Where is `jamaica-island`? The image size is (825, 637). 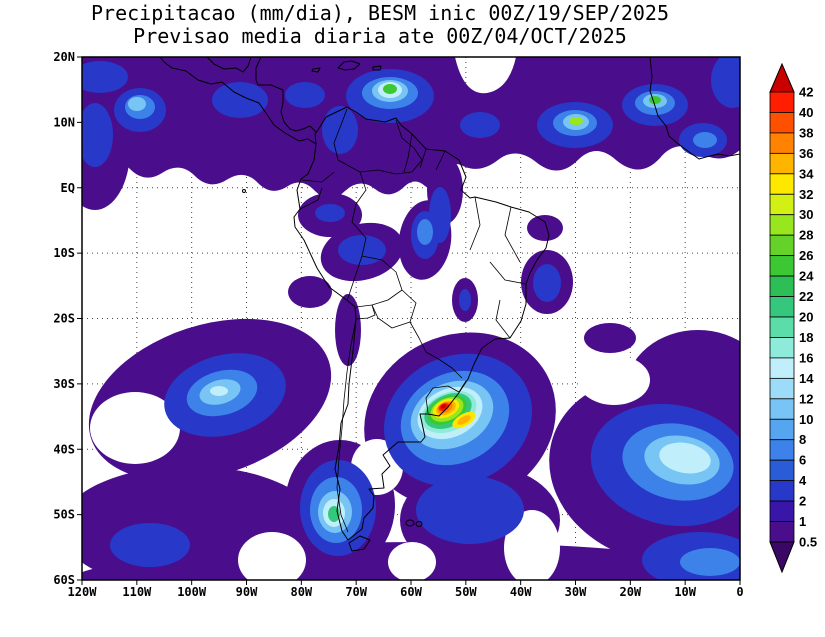 jamaica-island is located at coordinates (316, 70).